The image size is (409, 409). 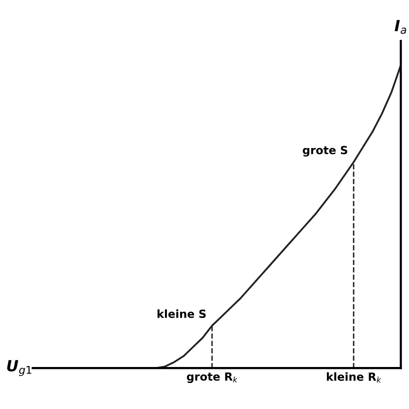 What do you see at coordinates (212, 377) in the screenshot?
I see `x-tick-label: grote R$_{k}$` at bounding box center [212, 377].